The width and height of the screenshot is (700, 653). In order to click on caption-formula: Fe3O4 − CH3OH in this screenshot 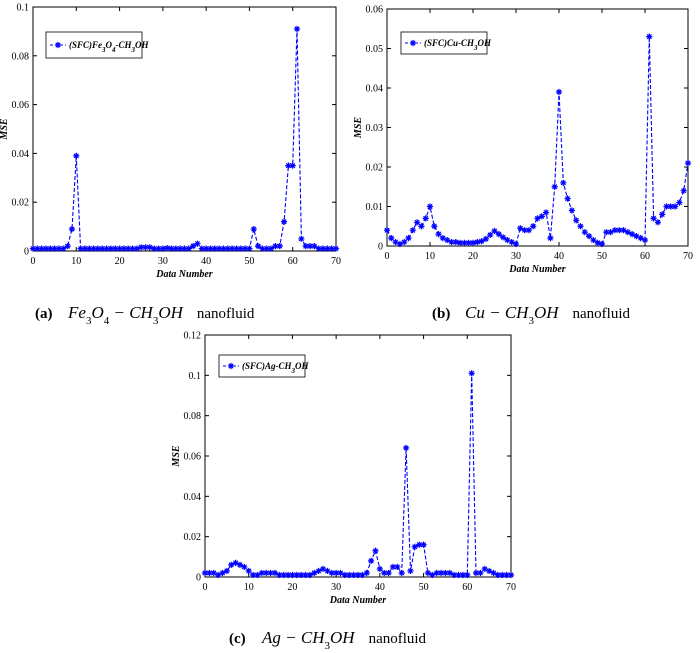, I will do `click(126, 315)`.